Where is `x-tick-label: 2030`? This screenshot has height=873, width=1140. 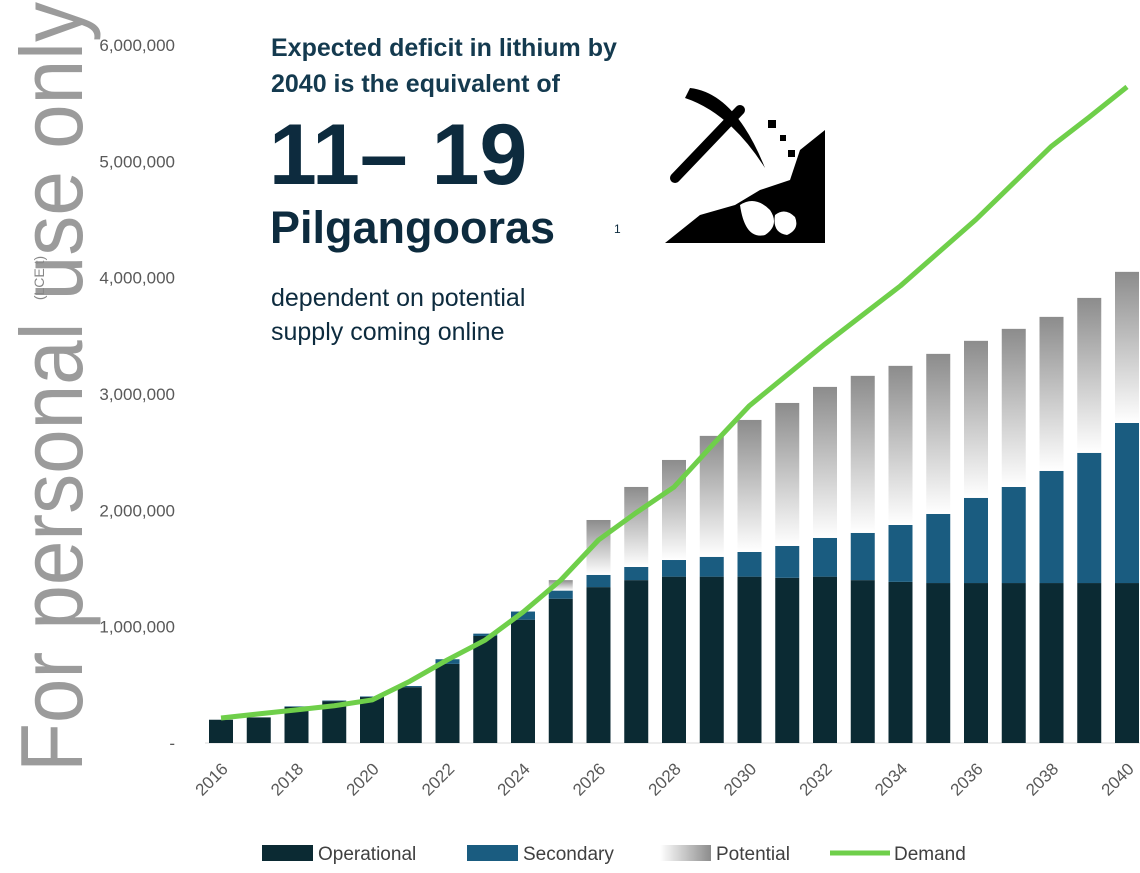 x-tick-label: 2030 is located at coordinates (740, 779).